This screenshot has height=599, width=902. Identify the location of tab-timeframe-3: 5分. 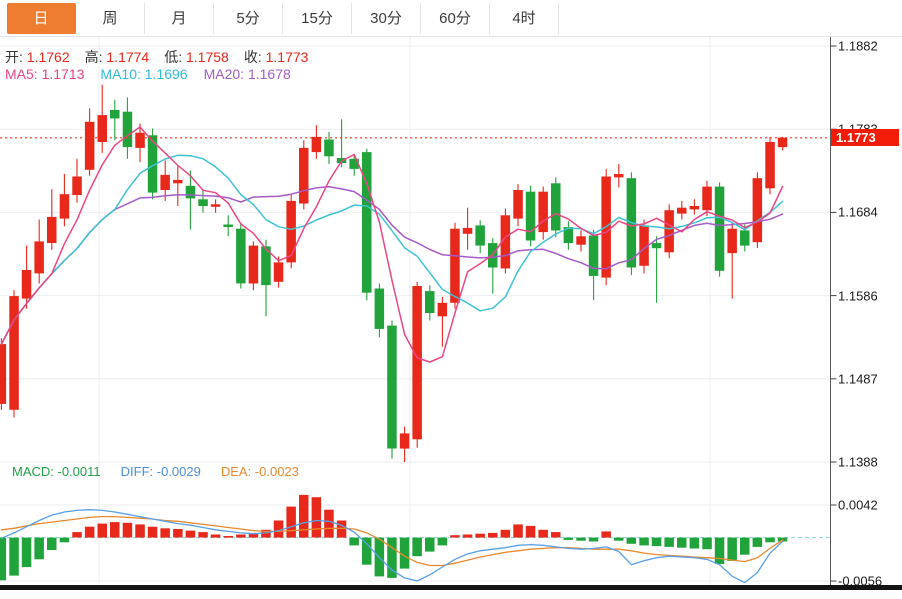
(248, 18).